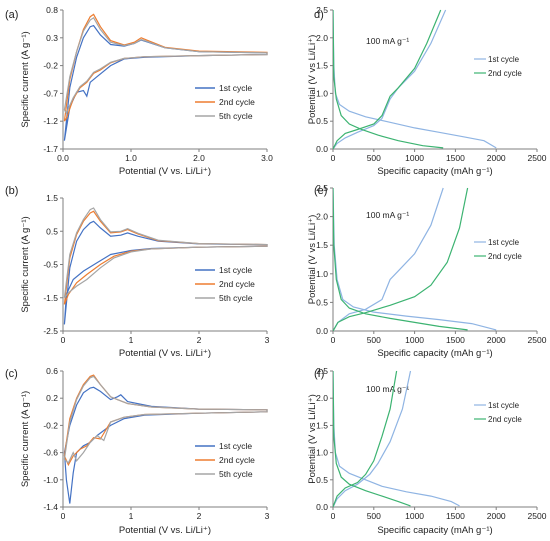 This screenshot has height=541, width=550. Describe the element at coordinates (131, 158) in the screenshot. I see `x-tick-label: 1.0` at that location.